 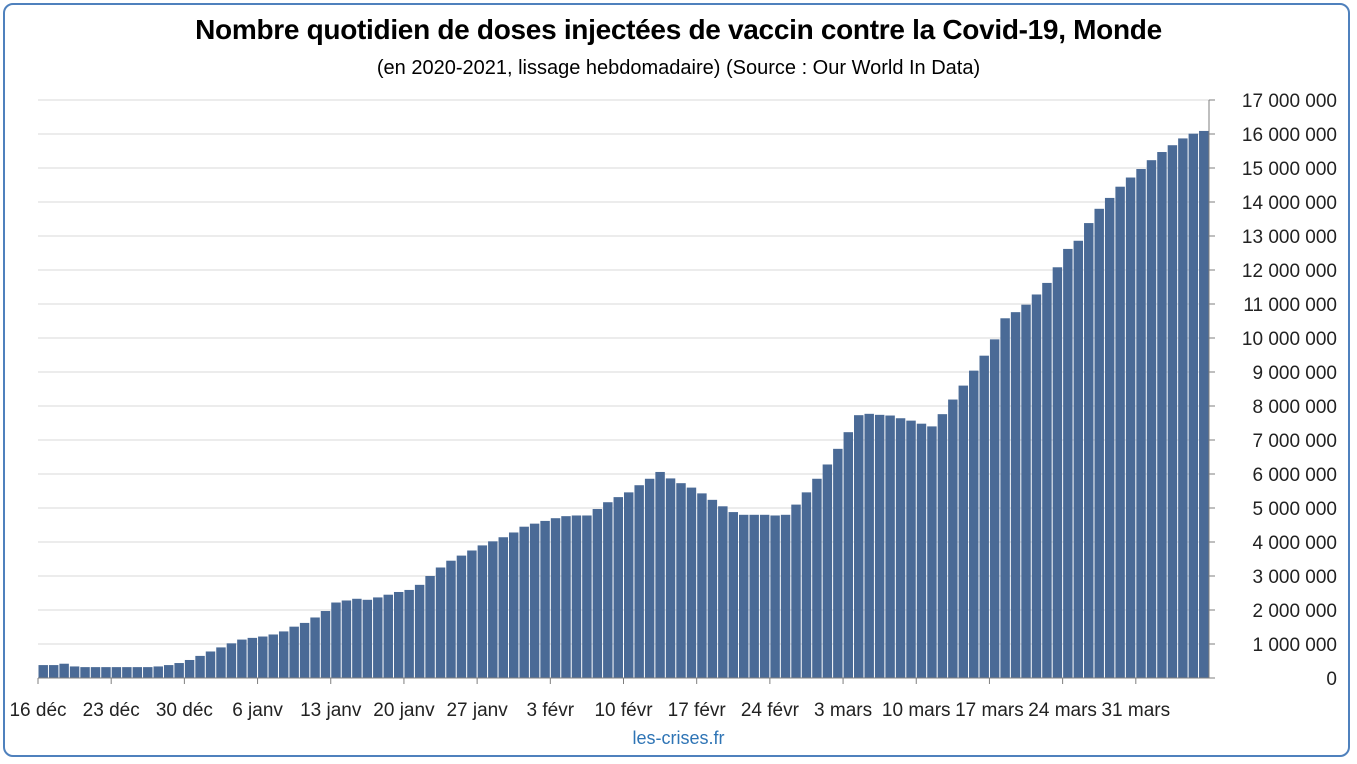 I want to click on x-tick-label: 13 janv, so click(x=331, y=710).